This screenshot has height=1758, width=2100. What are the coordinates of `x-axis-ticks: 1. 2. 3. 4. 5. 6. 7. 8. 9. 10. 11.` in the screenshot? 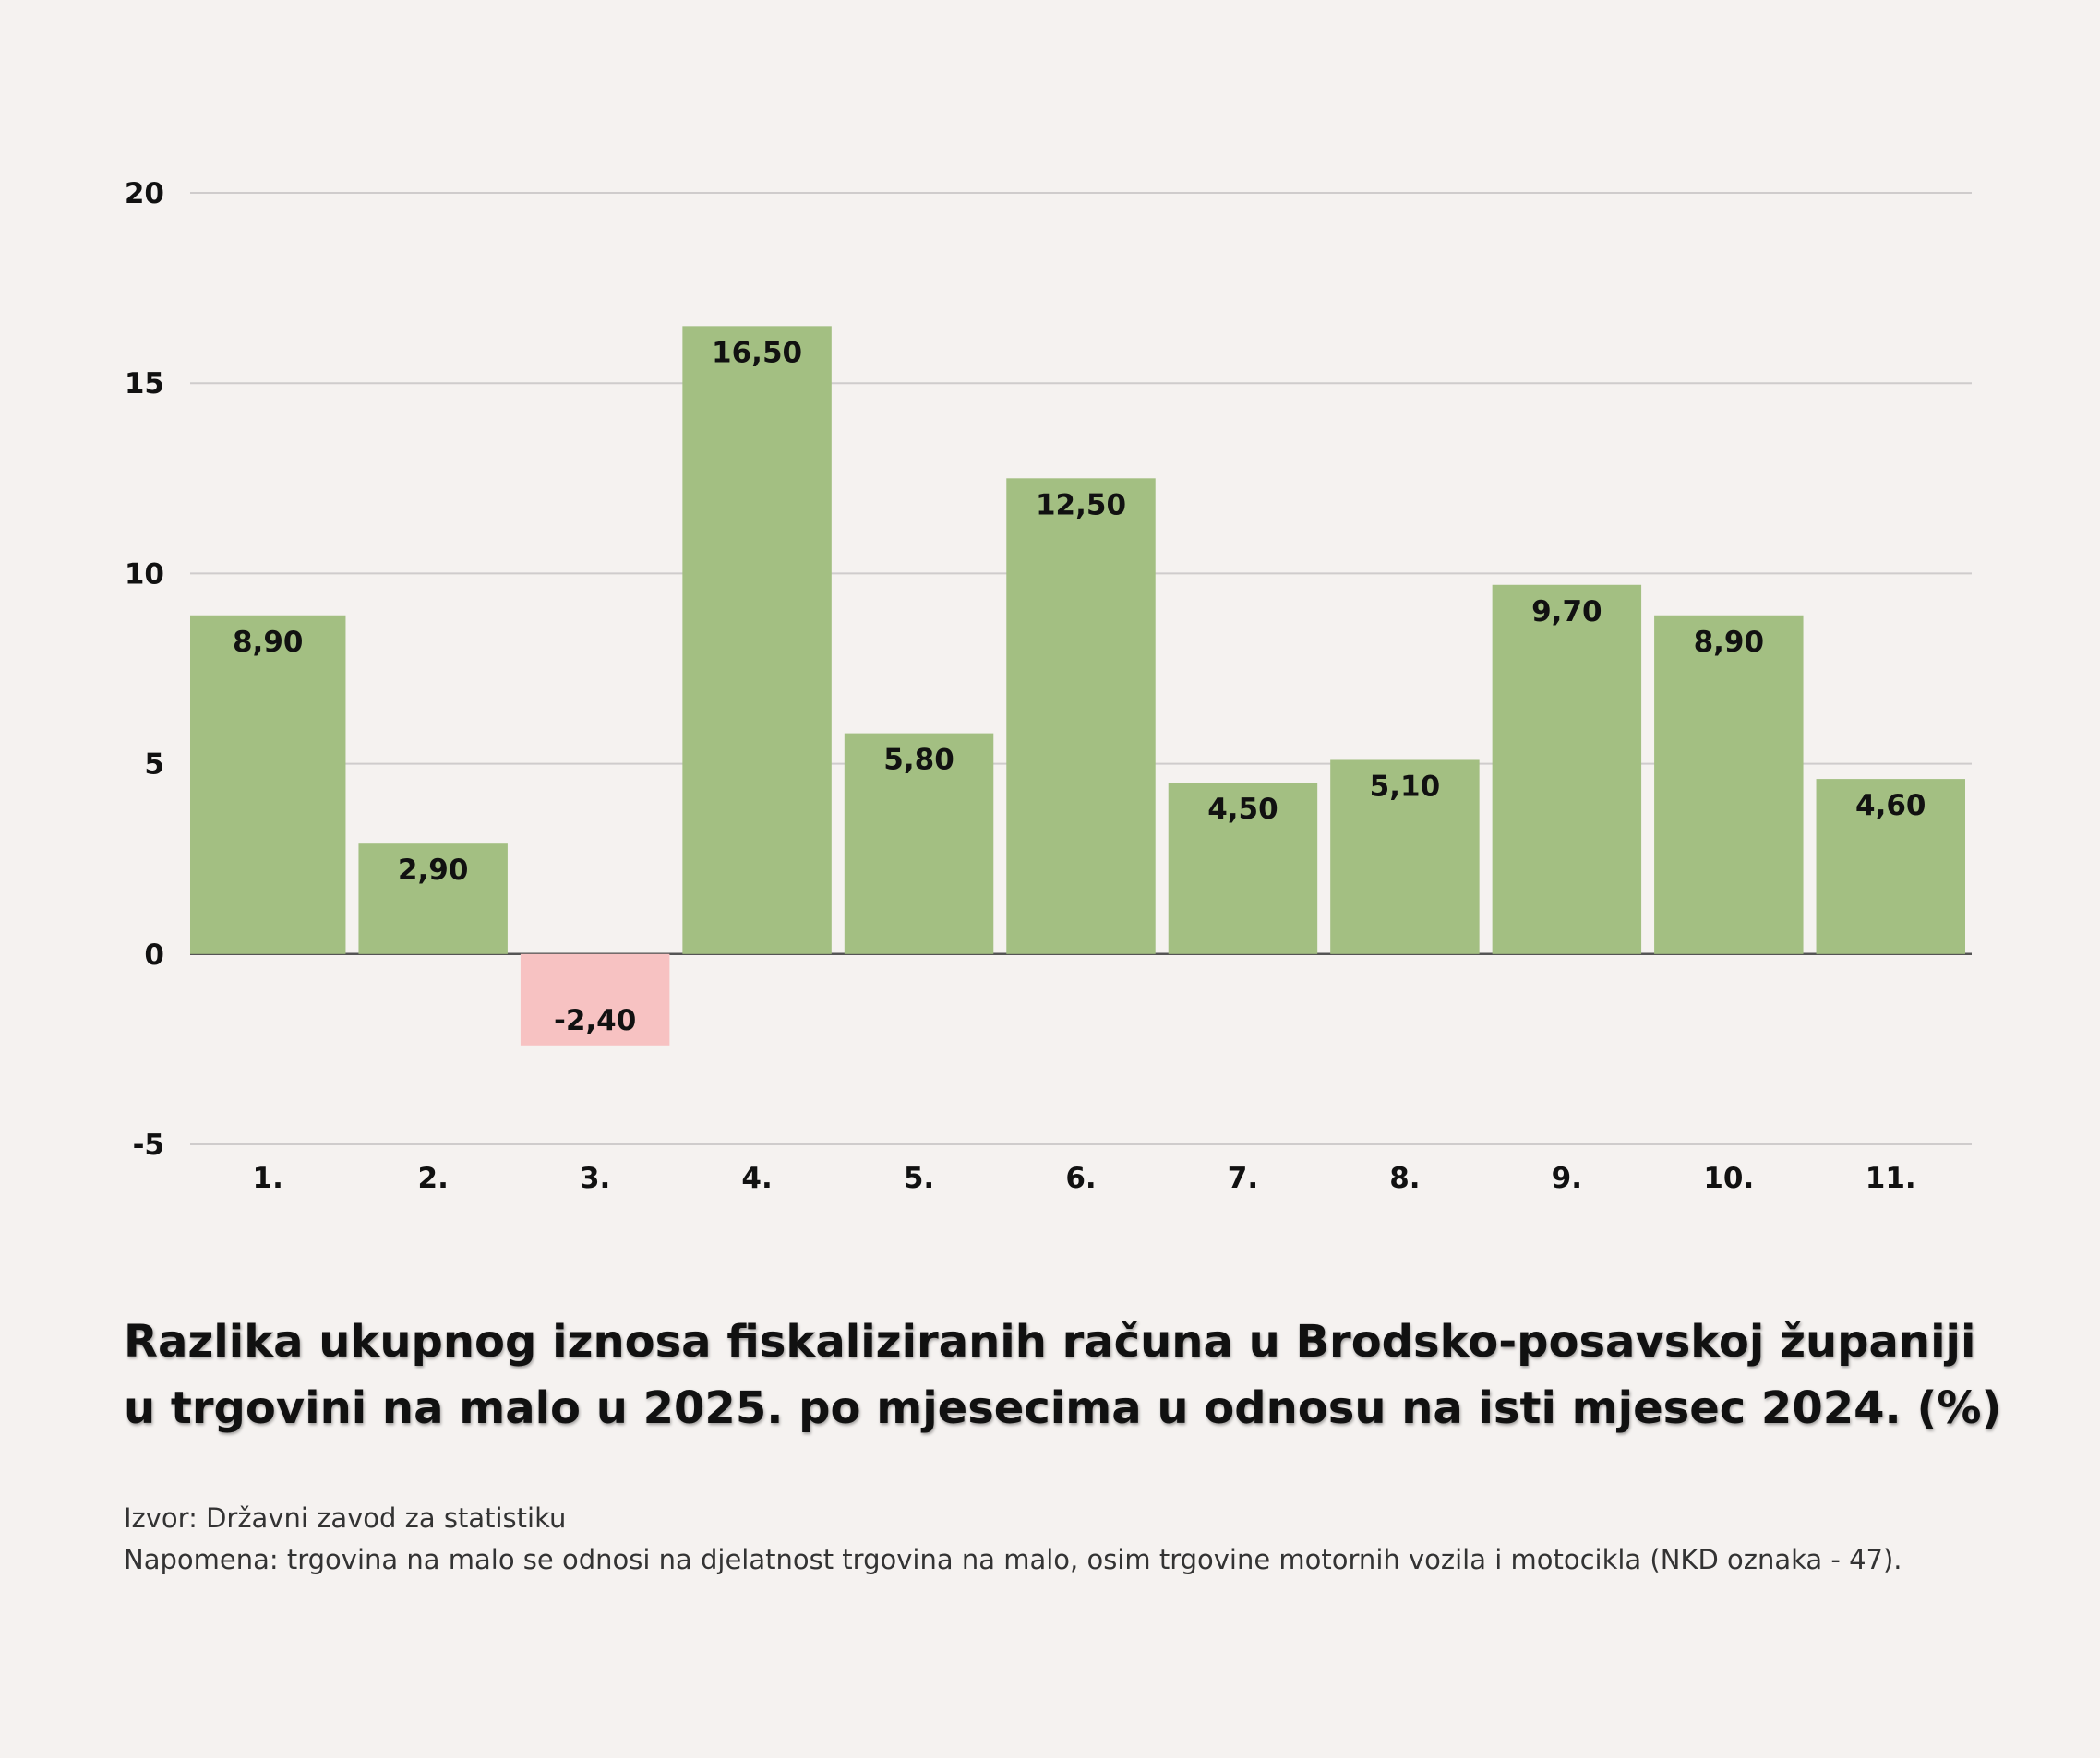 It's located at (1084, 1178).